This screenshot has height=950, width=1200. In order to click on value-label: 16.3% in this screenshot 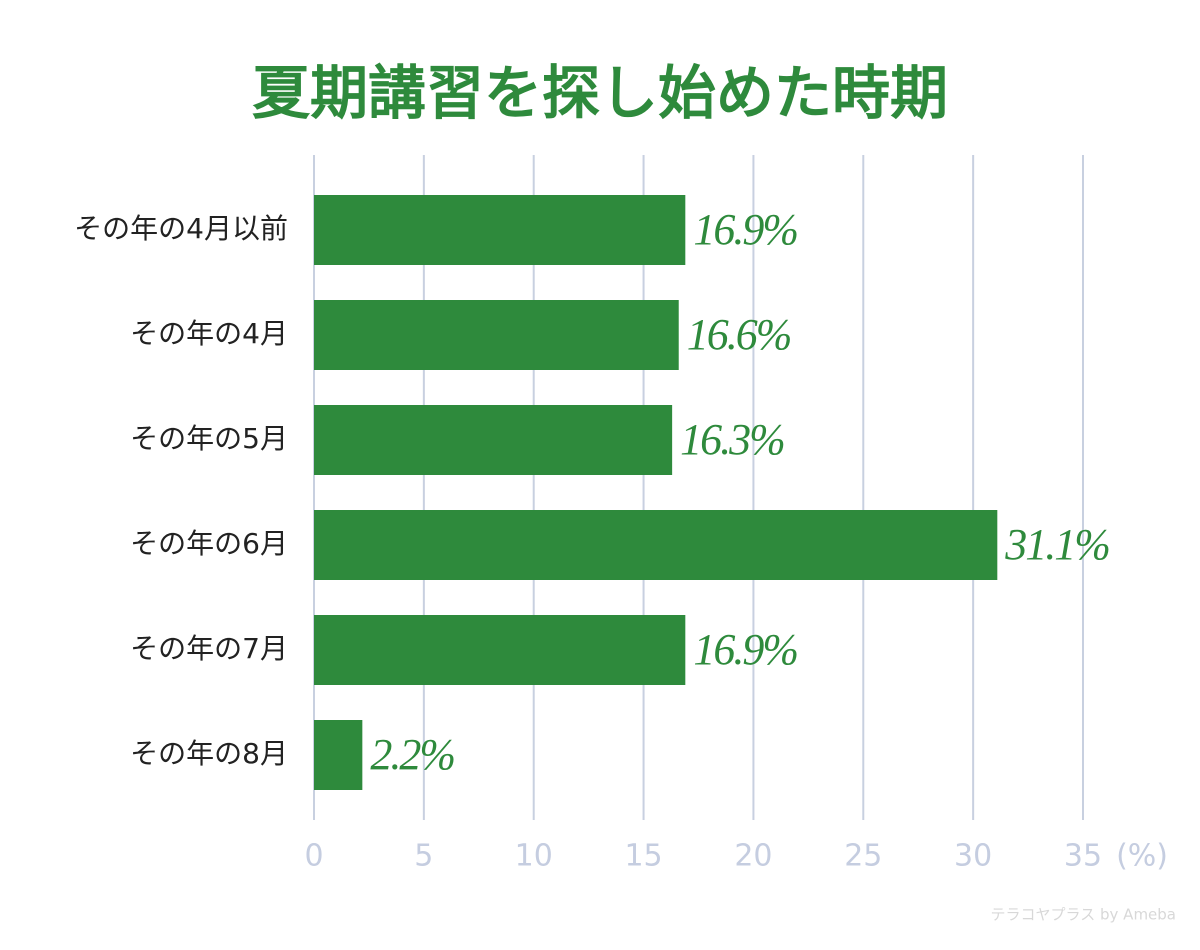, I will do `click(732, 439)`.